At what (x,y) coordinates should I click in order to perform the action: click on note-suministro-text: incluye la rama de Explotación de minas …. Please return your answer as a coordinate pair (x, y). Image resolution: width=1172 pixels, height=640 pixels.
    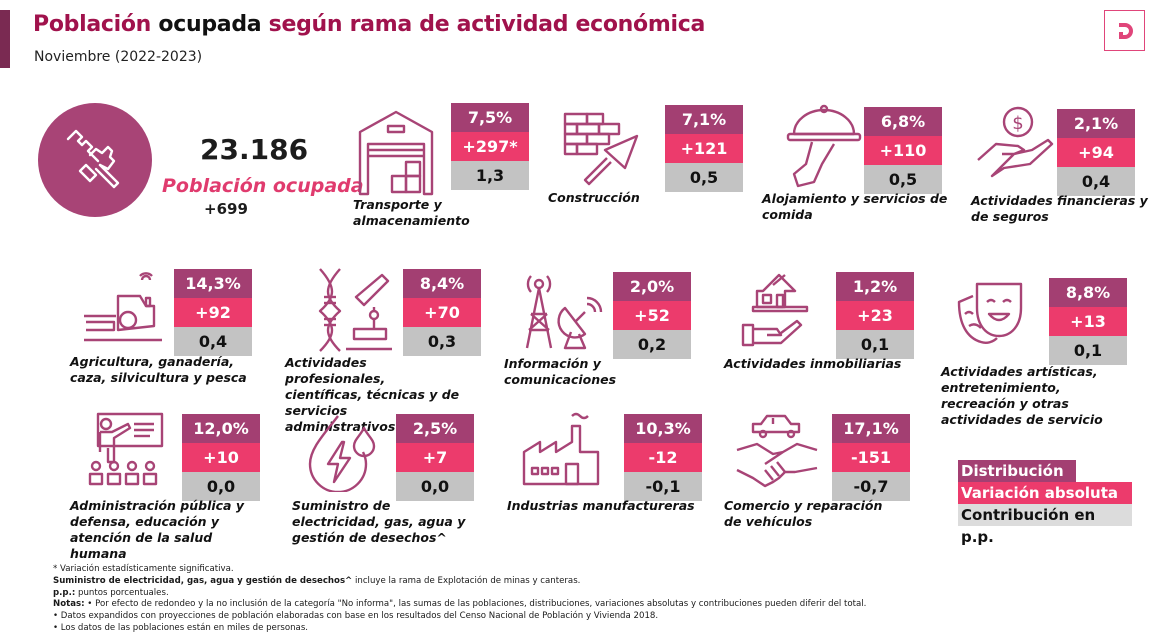
    Looking at the image, I should click on (466, 580).